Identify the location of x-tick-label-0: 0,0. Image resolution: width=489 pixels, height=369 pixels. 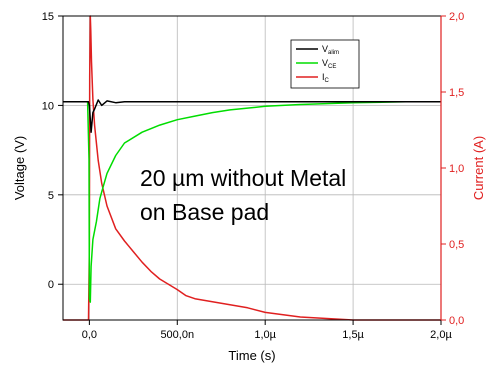
(89, 335).